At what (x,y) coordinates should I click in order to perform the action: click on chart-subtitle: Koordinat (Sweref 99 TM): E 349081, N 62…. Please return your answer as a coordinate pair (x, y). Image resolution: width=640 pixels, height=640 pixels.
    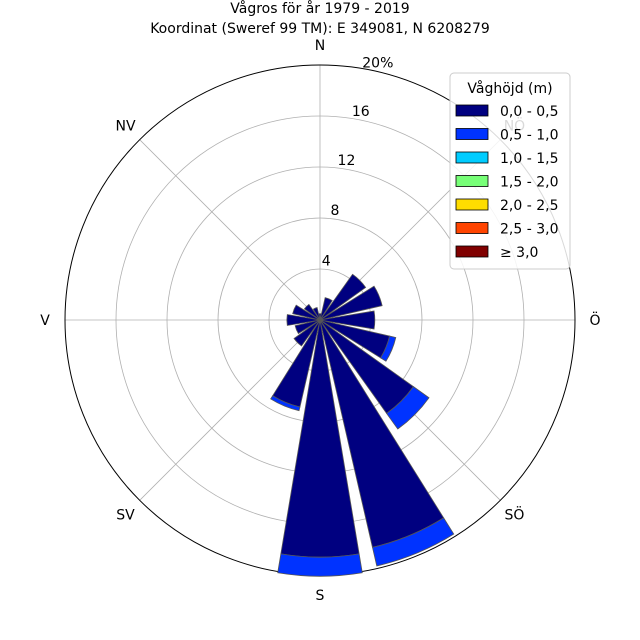
    Looking at the image, I should click on (320, 29).